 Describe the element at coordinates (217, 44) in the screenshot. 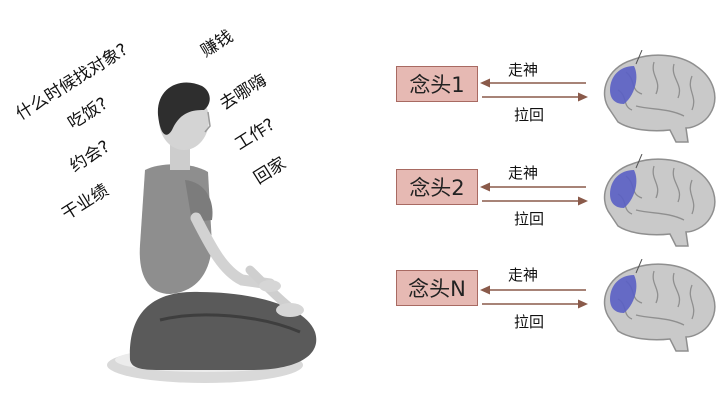

I see `thought-text: 赚钱` at that location.